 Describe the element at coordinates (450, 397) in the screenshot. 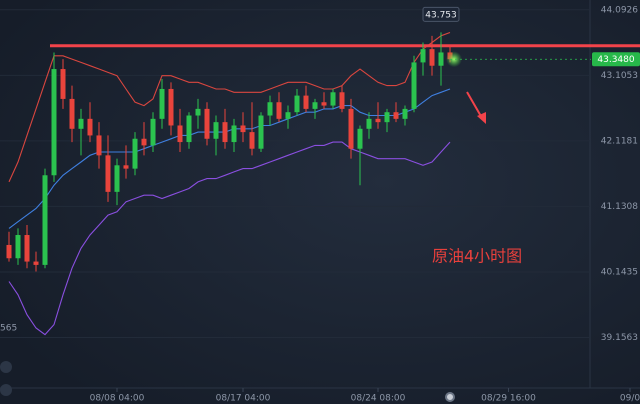

I see `scroll-handle` at that location.